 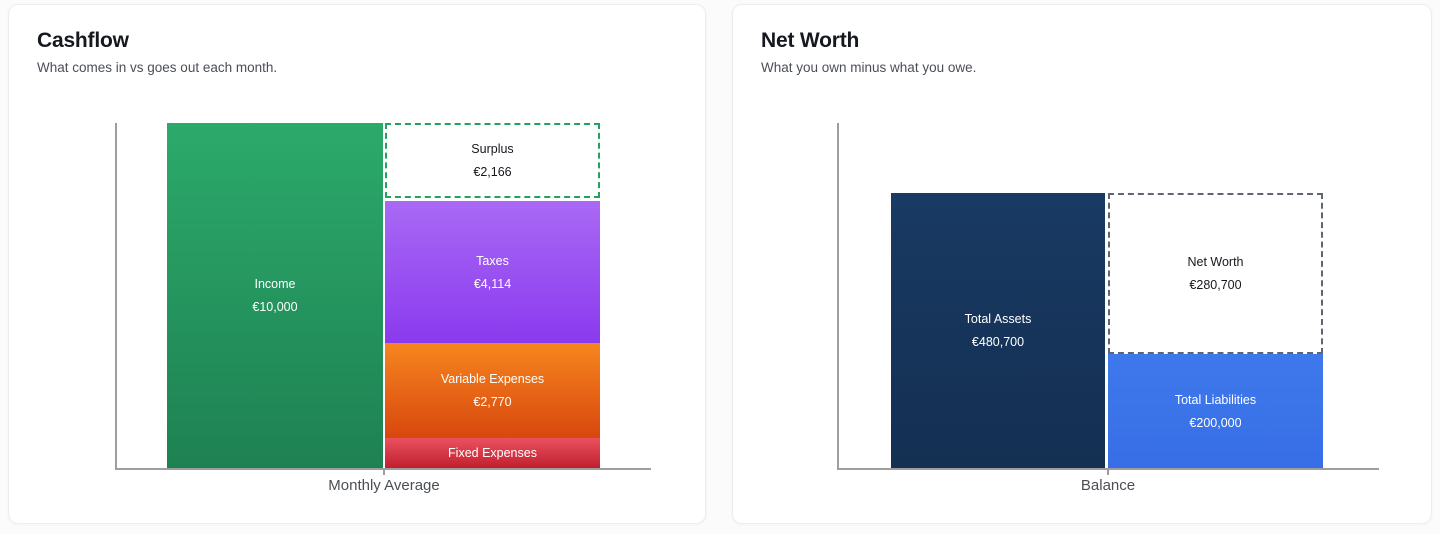 I want to click on networth-y-axis, so click(x=838, y=296).